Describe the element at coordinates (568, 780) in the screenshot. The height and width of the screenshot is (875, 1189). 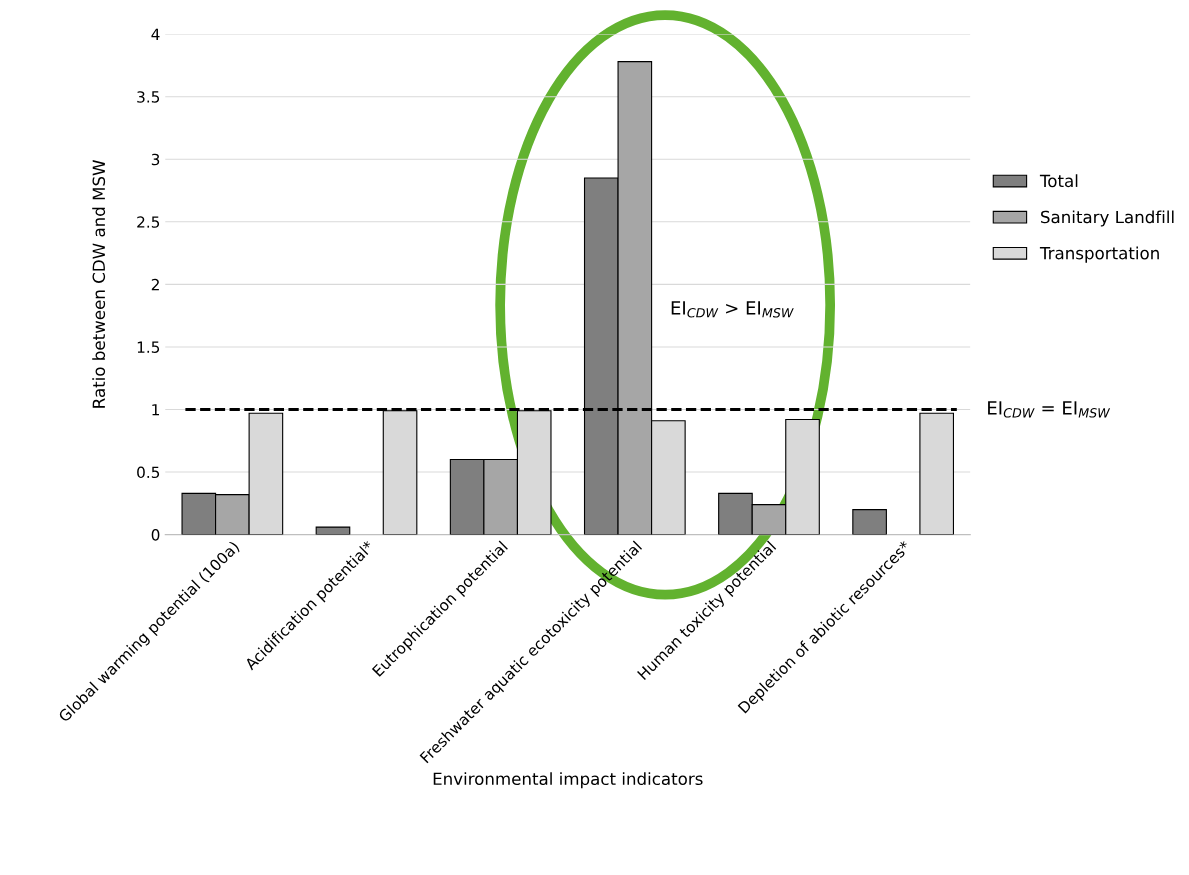
I see `x-axis-title: Environmental impact indicators` at that location.